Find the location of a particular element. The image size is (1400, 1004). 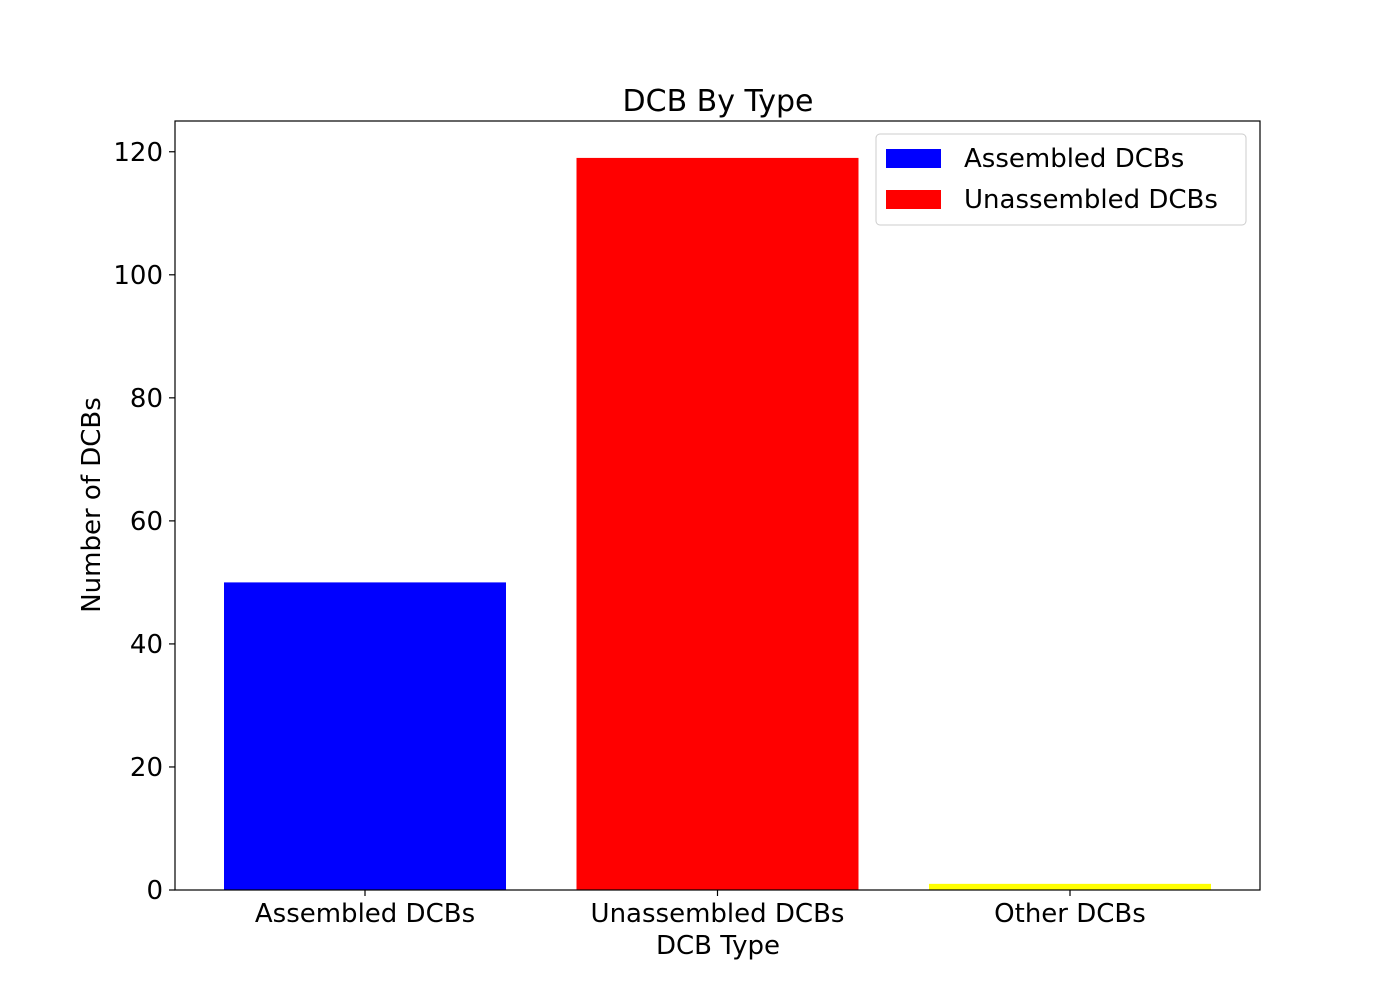

legend: Assembled DCBs Unassembled DCBs is located at coordinates (1061, 179).